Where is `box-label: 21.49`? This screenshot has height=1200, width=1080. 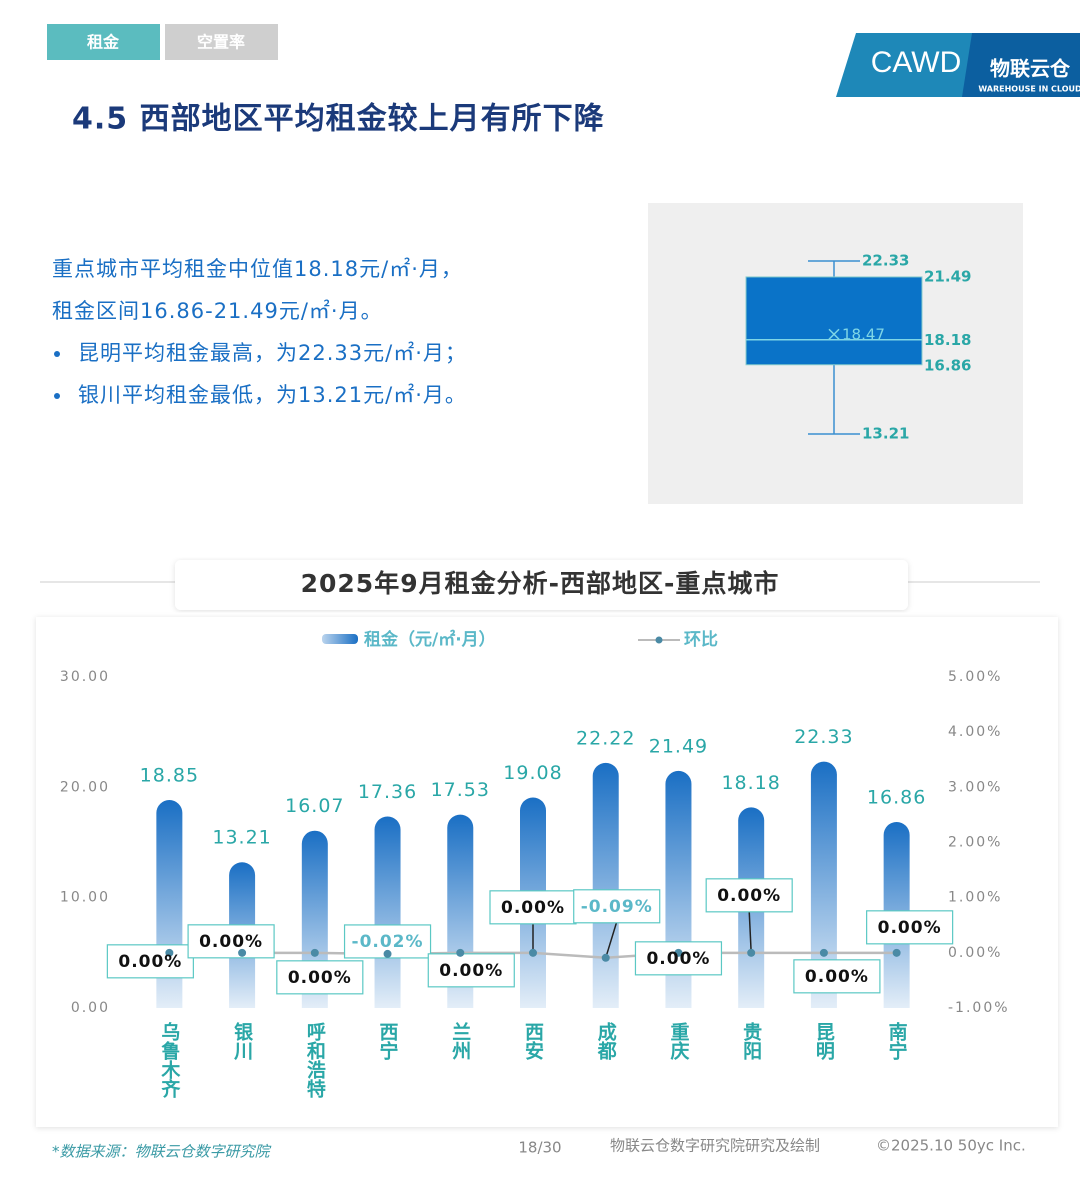
box-label: 21.49 is located at coordinates (947, 276).